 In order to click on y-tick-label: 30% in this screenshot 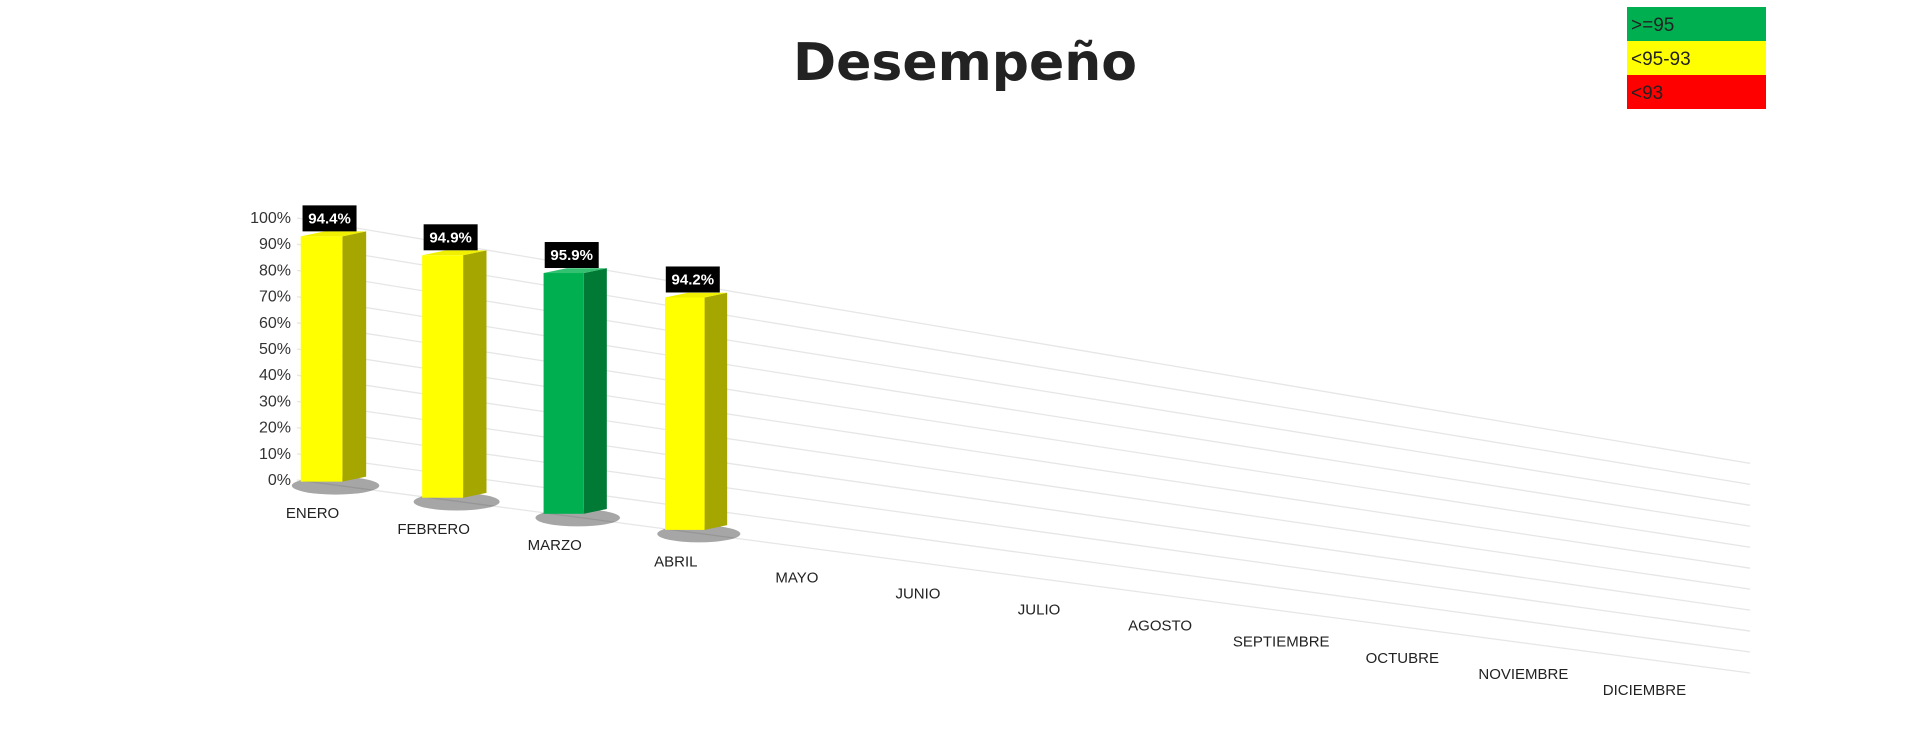, I will do `click(275, 401)`.